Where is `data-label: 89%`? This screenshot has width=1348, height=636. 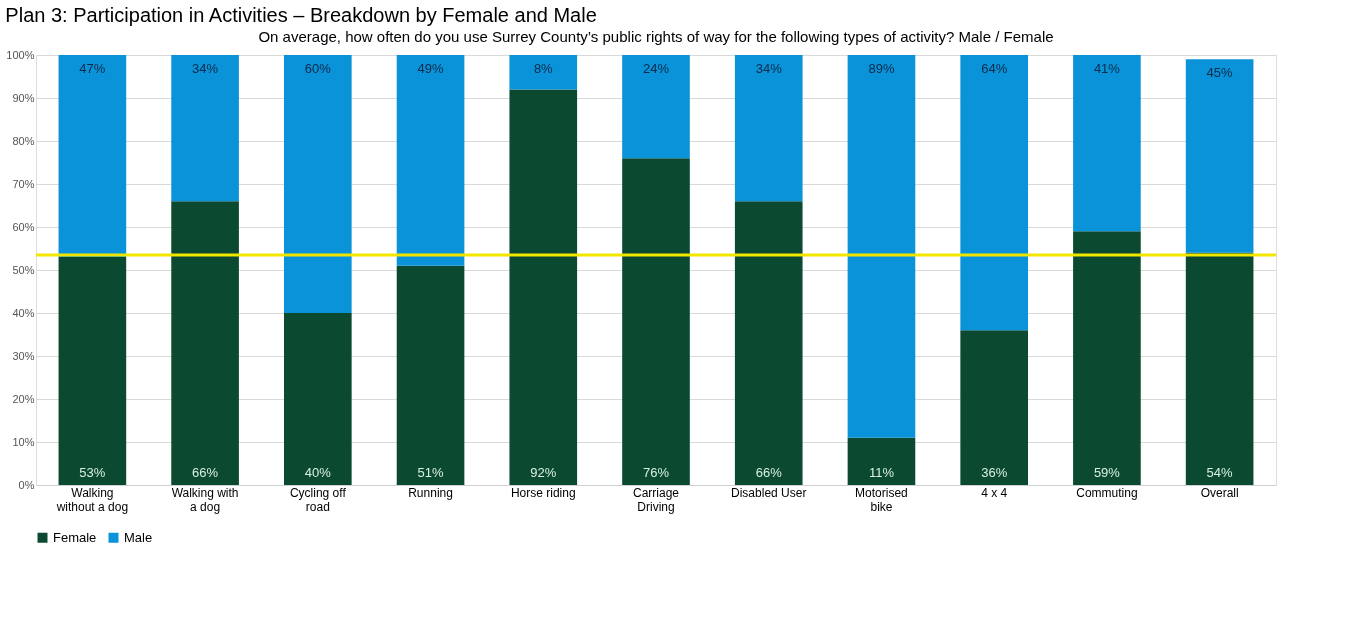 data-label: 89% is located at coordinates (881, 68).